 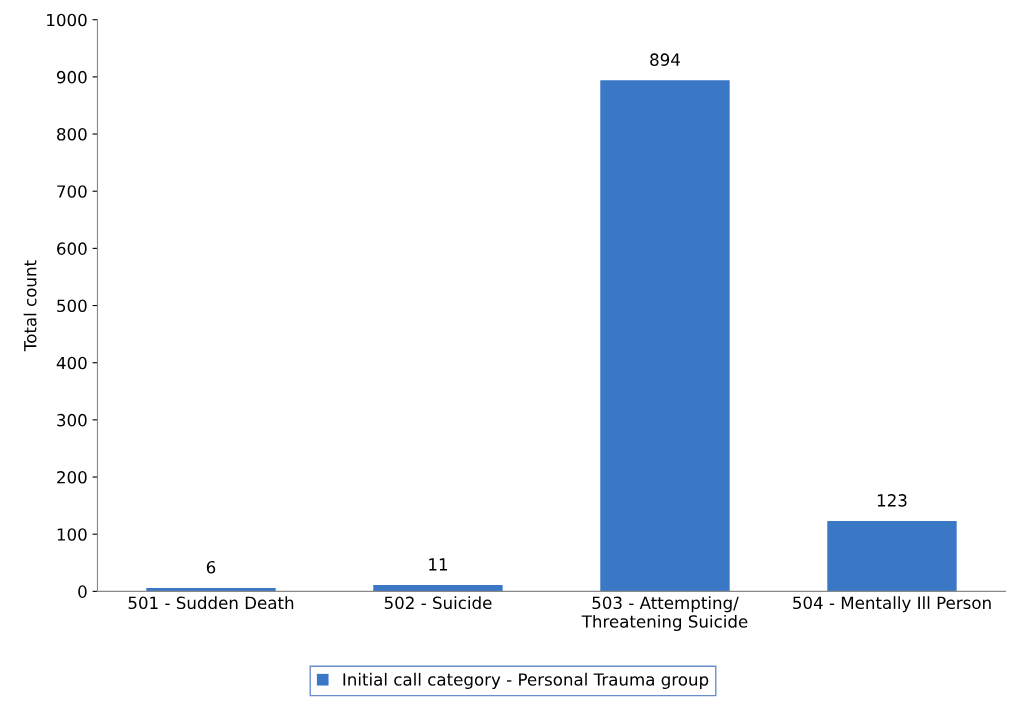 I want to click on y-tick-label: 0, so click(x=82, y=591).